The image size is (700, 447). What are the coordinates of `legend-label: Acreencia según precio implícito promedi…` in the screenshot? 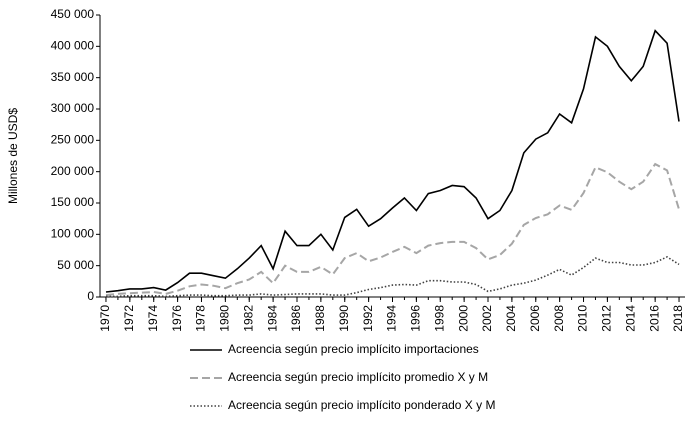 It's located at (358, 377).